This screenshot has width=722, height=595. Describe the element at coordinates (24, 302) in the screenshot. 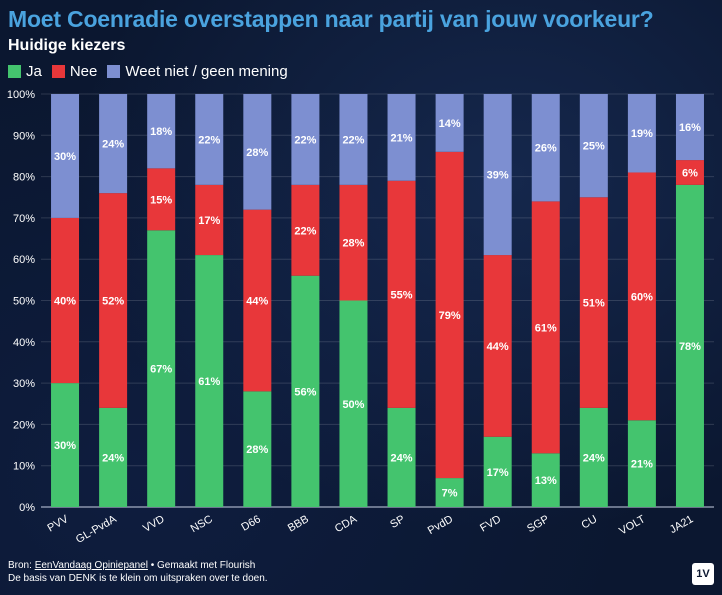

I see `y-tick-label: 50%` at that location.